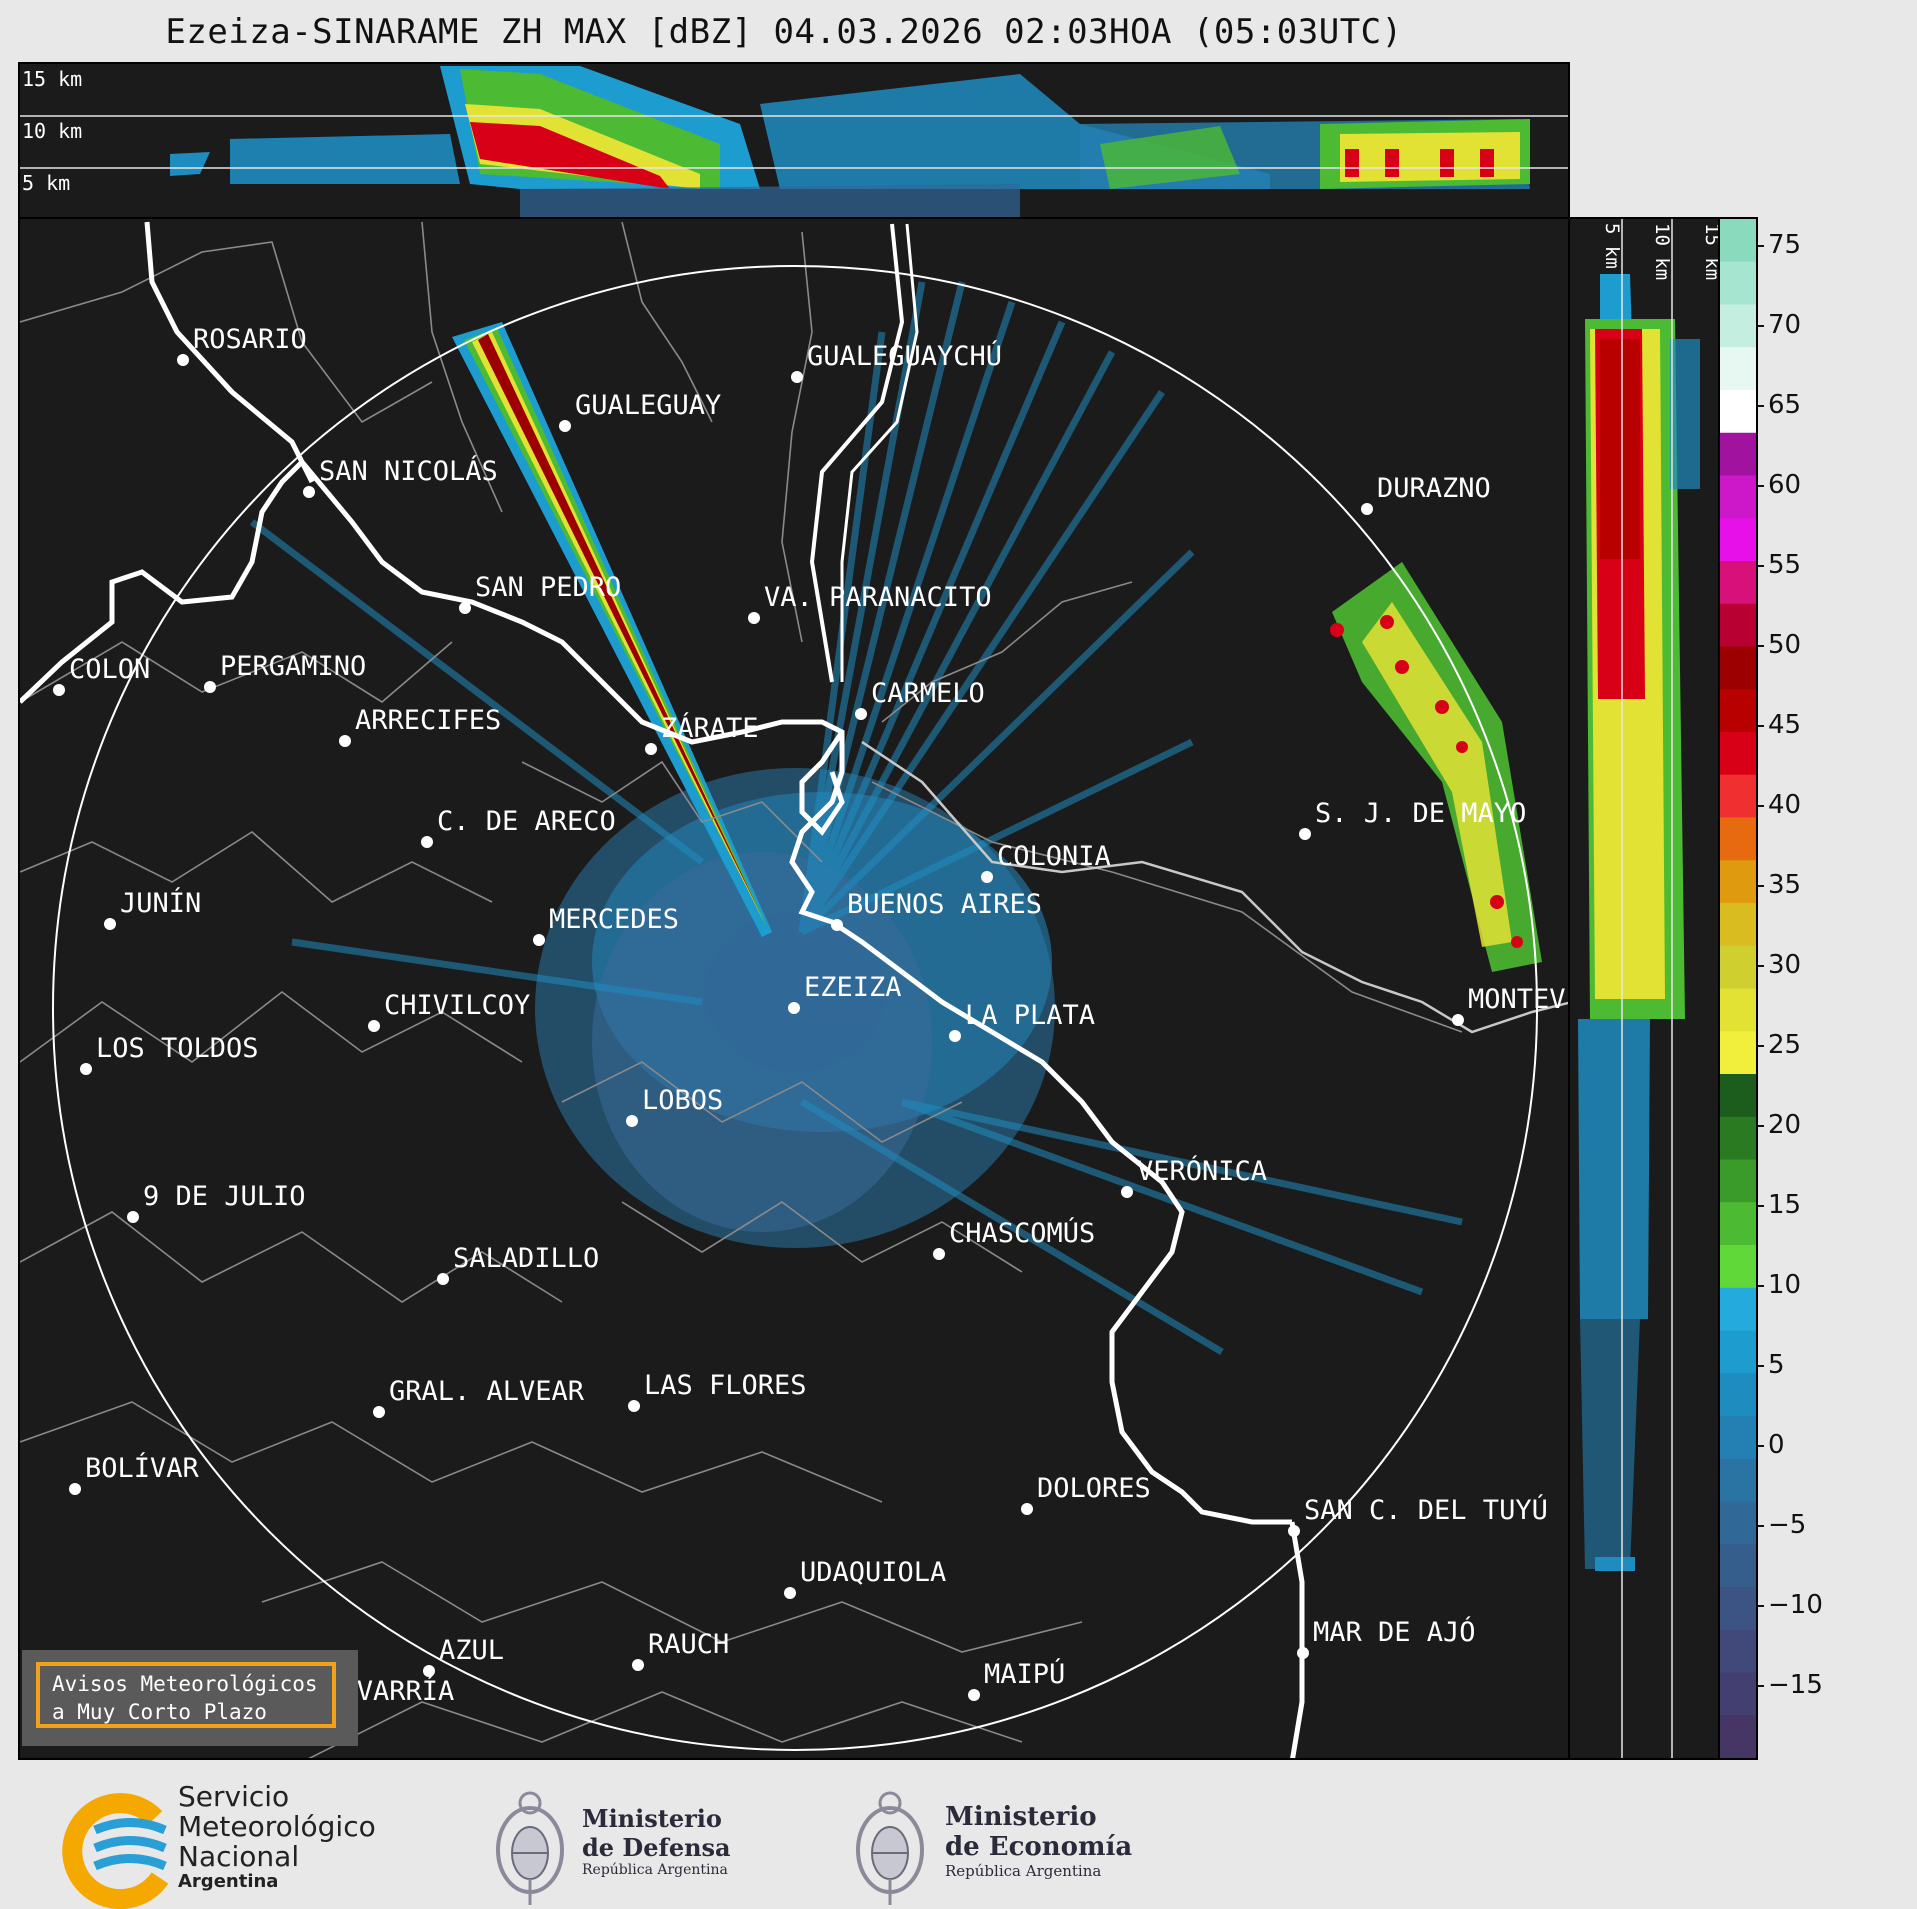 This screenshot has width=1917, height=1909. Describe the element at coordinates (640, 411) in the screenshot. I see `city-marker: GUALEGUAY` at that location.